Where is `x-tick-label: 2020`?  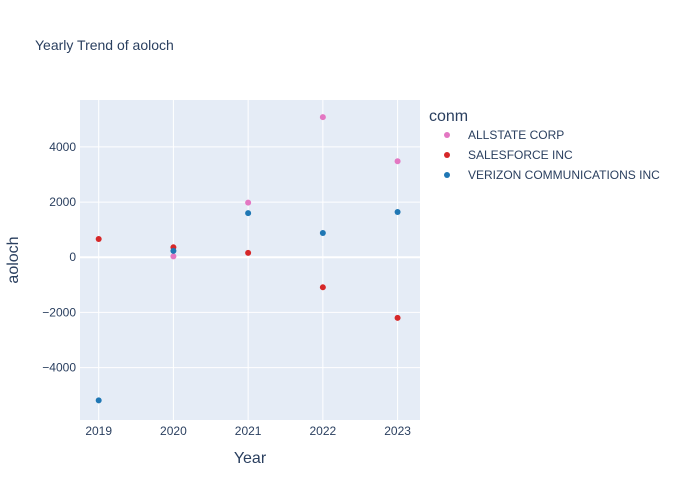 x-tick-label: 2020 is located at coordinates (173, 431).